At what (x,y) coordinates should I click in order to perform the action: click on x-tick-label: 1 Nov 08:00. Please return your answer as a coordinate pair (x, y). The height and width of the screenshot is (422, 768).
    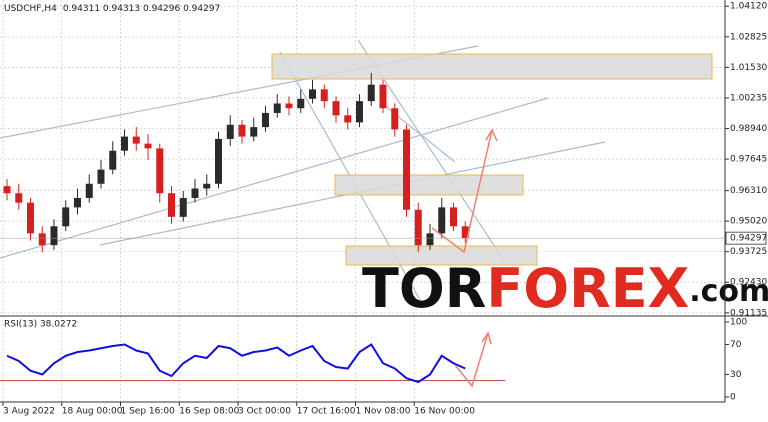
    Looking at the image, I should click on (383, 412).